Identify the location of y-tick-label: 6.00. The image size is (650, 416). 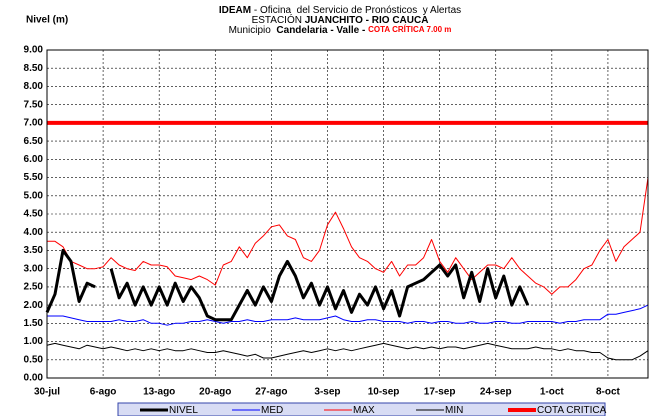
(34, 159).